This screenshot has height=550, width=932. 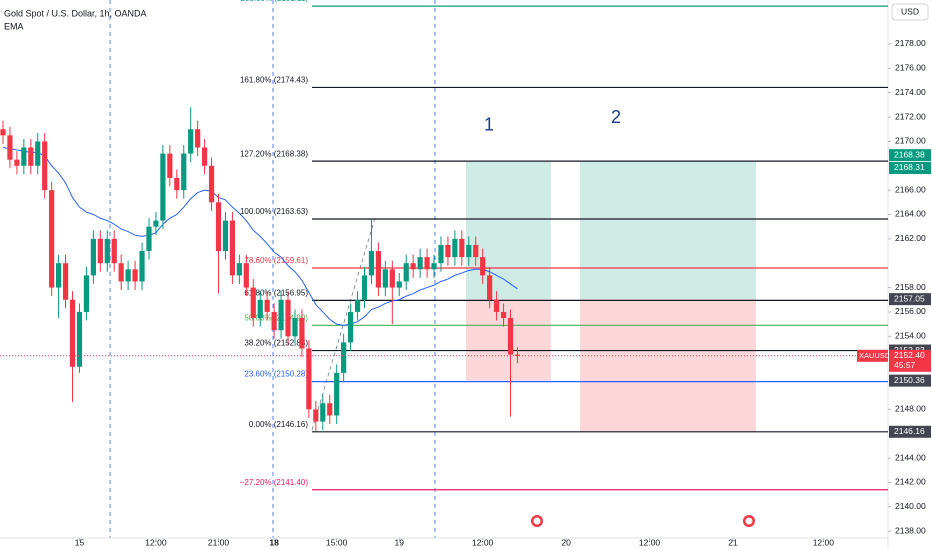 I want to click on y-tick-label: 2156.00, so click(x=910, y=311).